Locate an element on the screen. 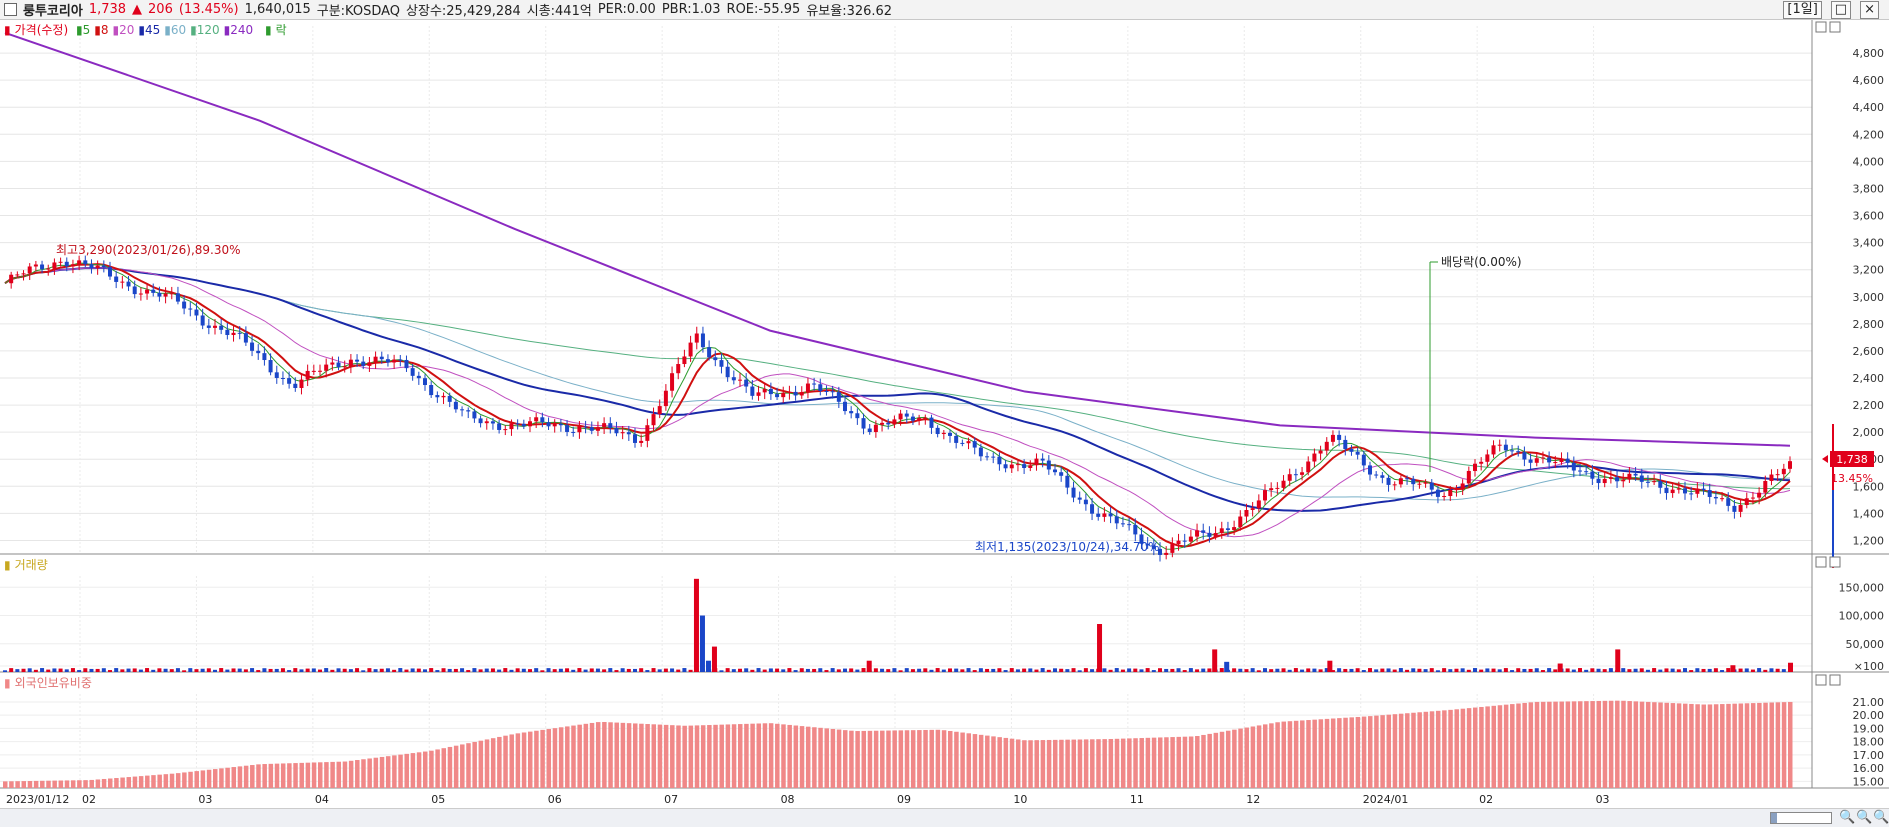  price-legend: ▮ 가격(수정) ▮5 ▮8 ▮20 ▮45 ▮60 ▮120 ▮240 ▮ 락 is located at coordinates (145, 30).